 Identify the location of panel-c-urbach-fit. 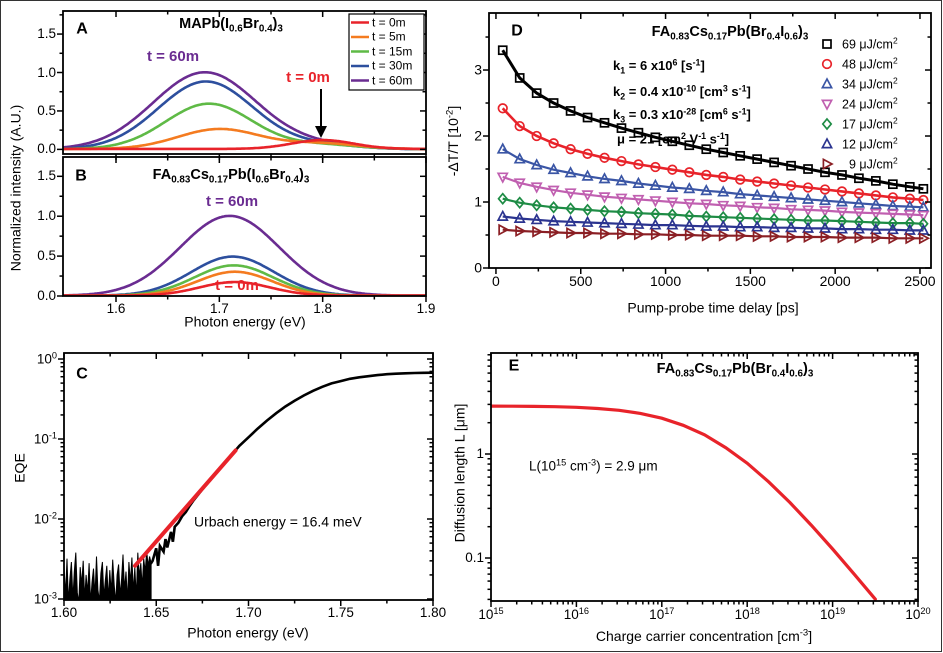
(185, 508).